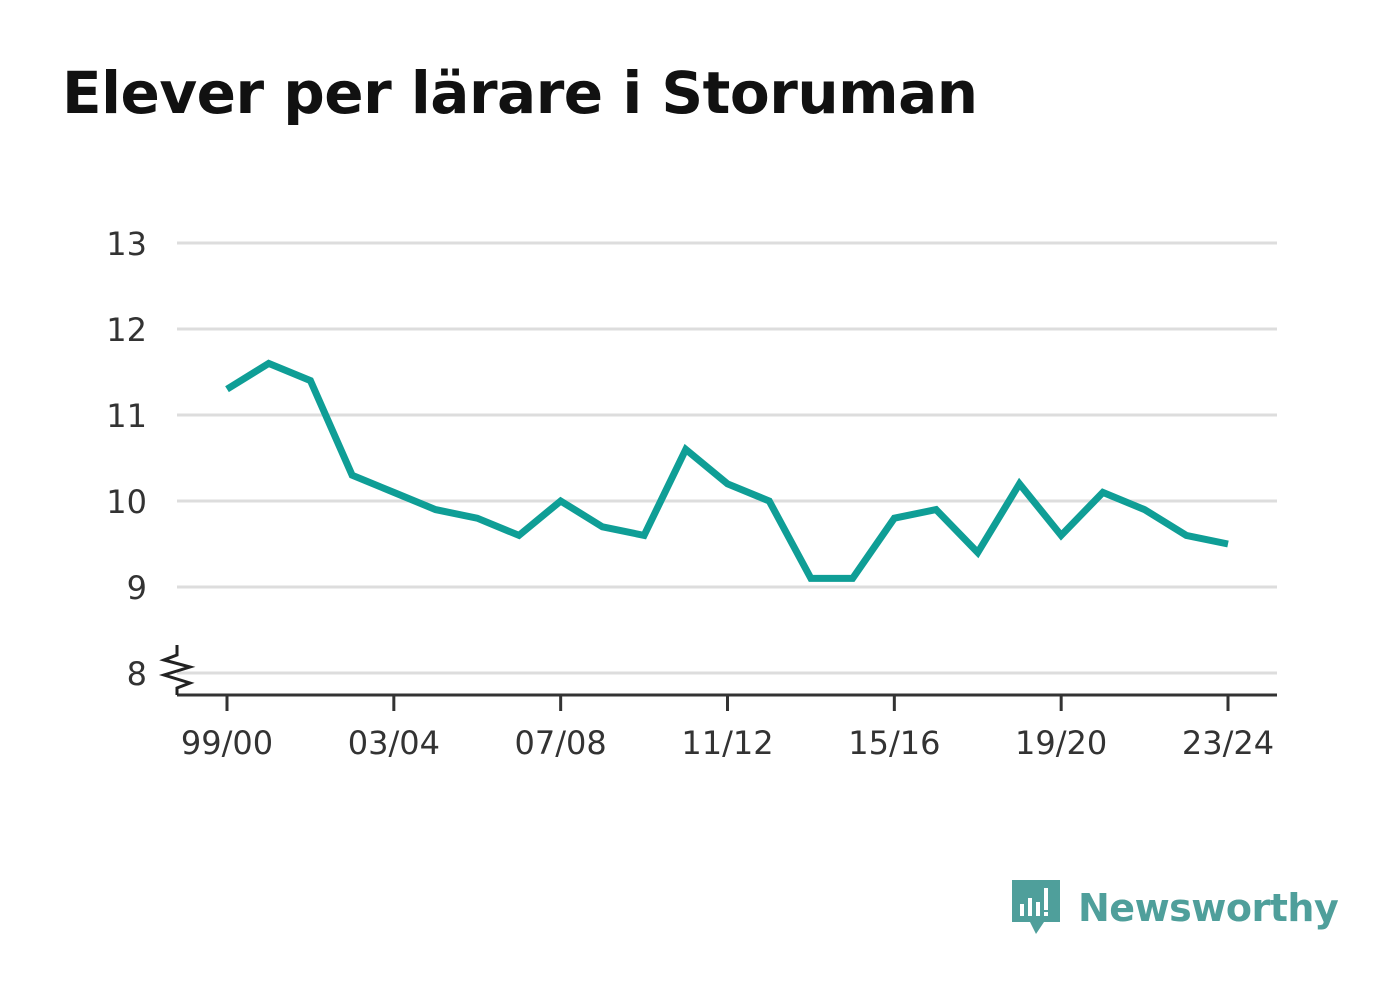 This screenshot has height=999, width=1382. What do you see at coordinates (126, 244) in the screenshot?
I see `y-tick-label: 13` at bounding box center [126, 244].